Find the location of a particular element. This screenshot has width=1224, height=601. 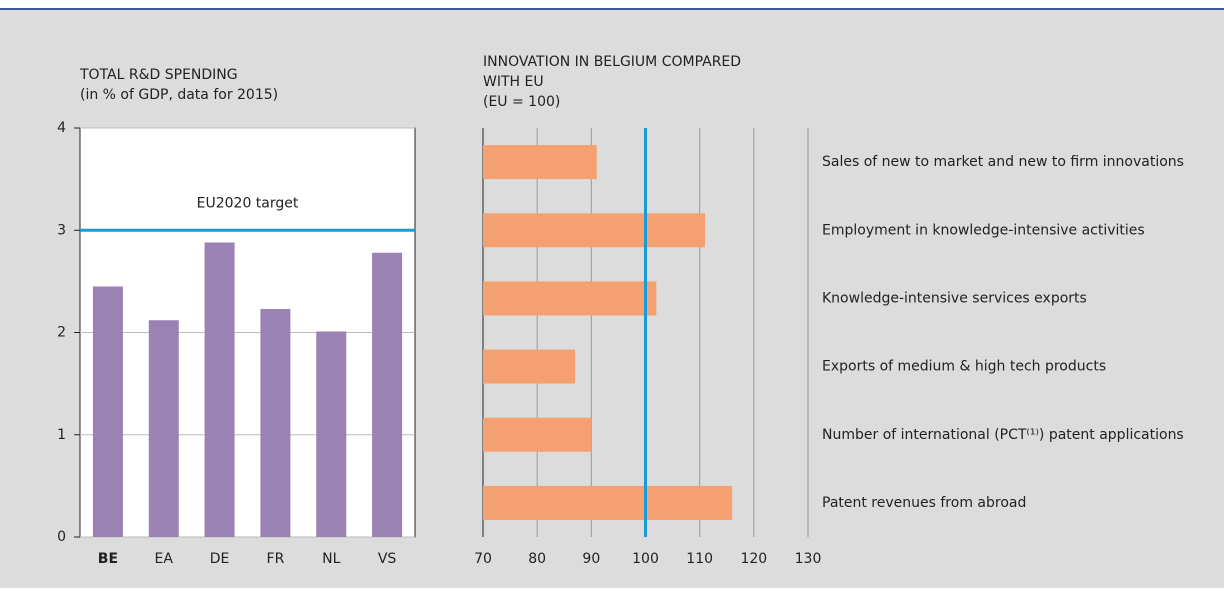

x-tick-label: DE is located at coordinates (220, 559).